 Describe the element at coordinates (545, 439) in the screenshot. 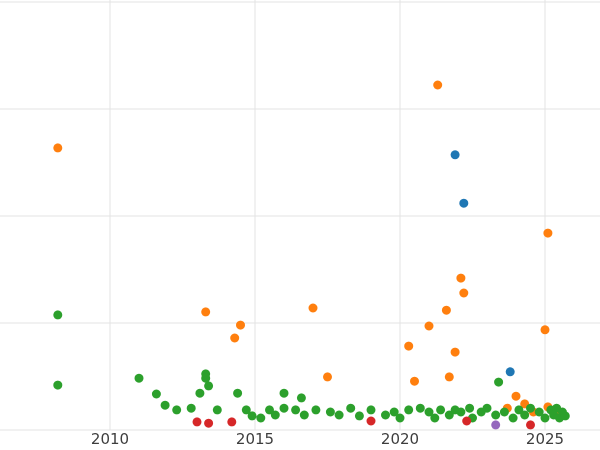

I see `x-tick-label: 2025` at that location.